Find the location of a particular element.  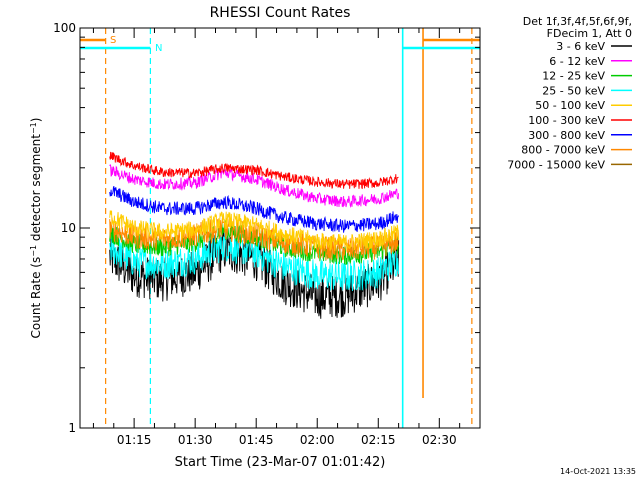

series-line-6-12kev is located at coordinates (254, 186).